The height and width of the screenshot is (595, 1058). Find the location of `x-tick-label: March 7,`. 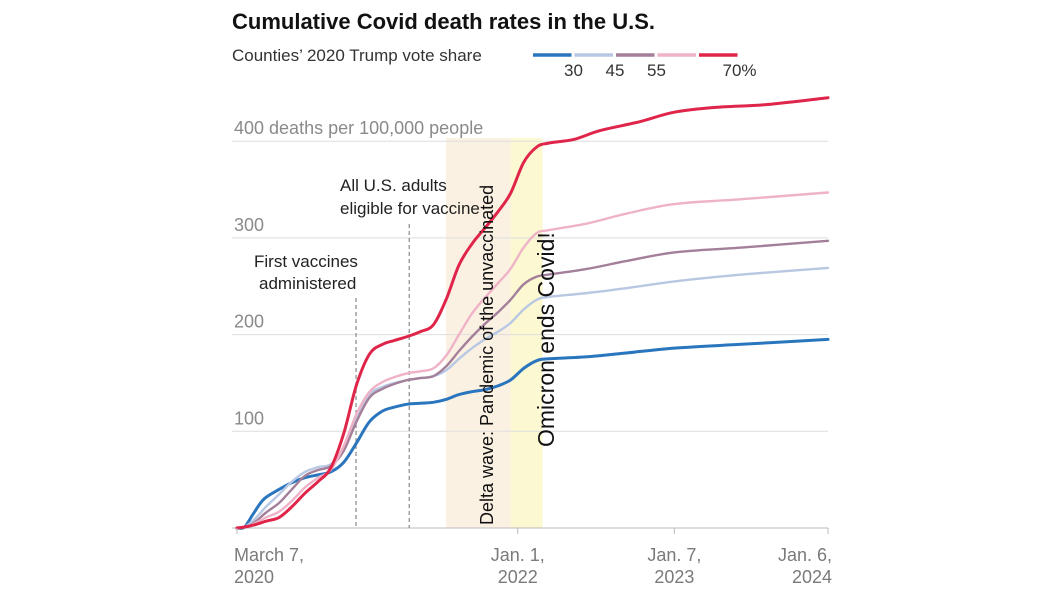

x-tick-label: March 7, is located at coordinates (269, 555).